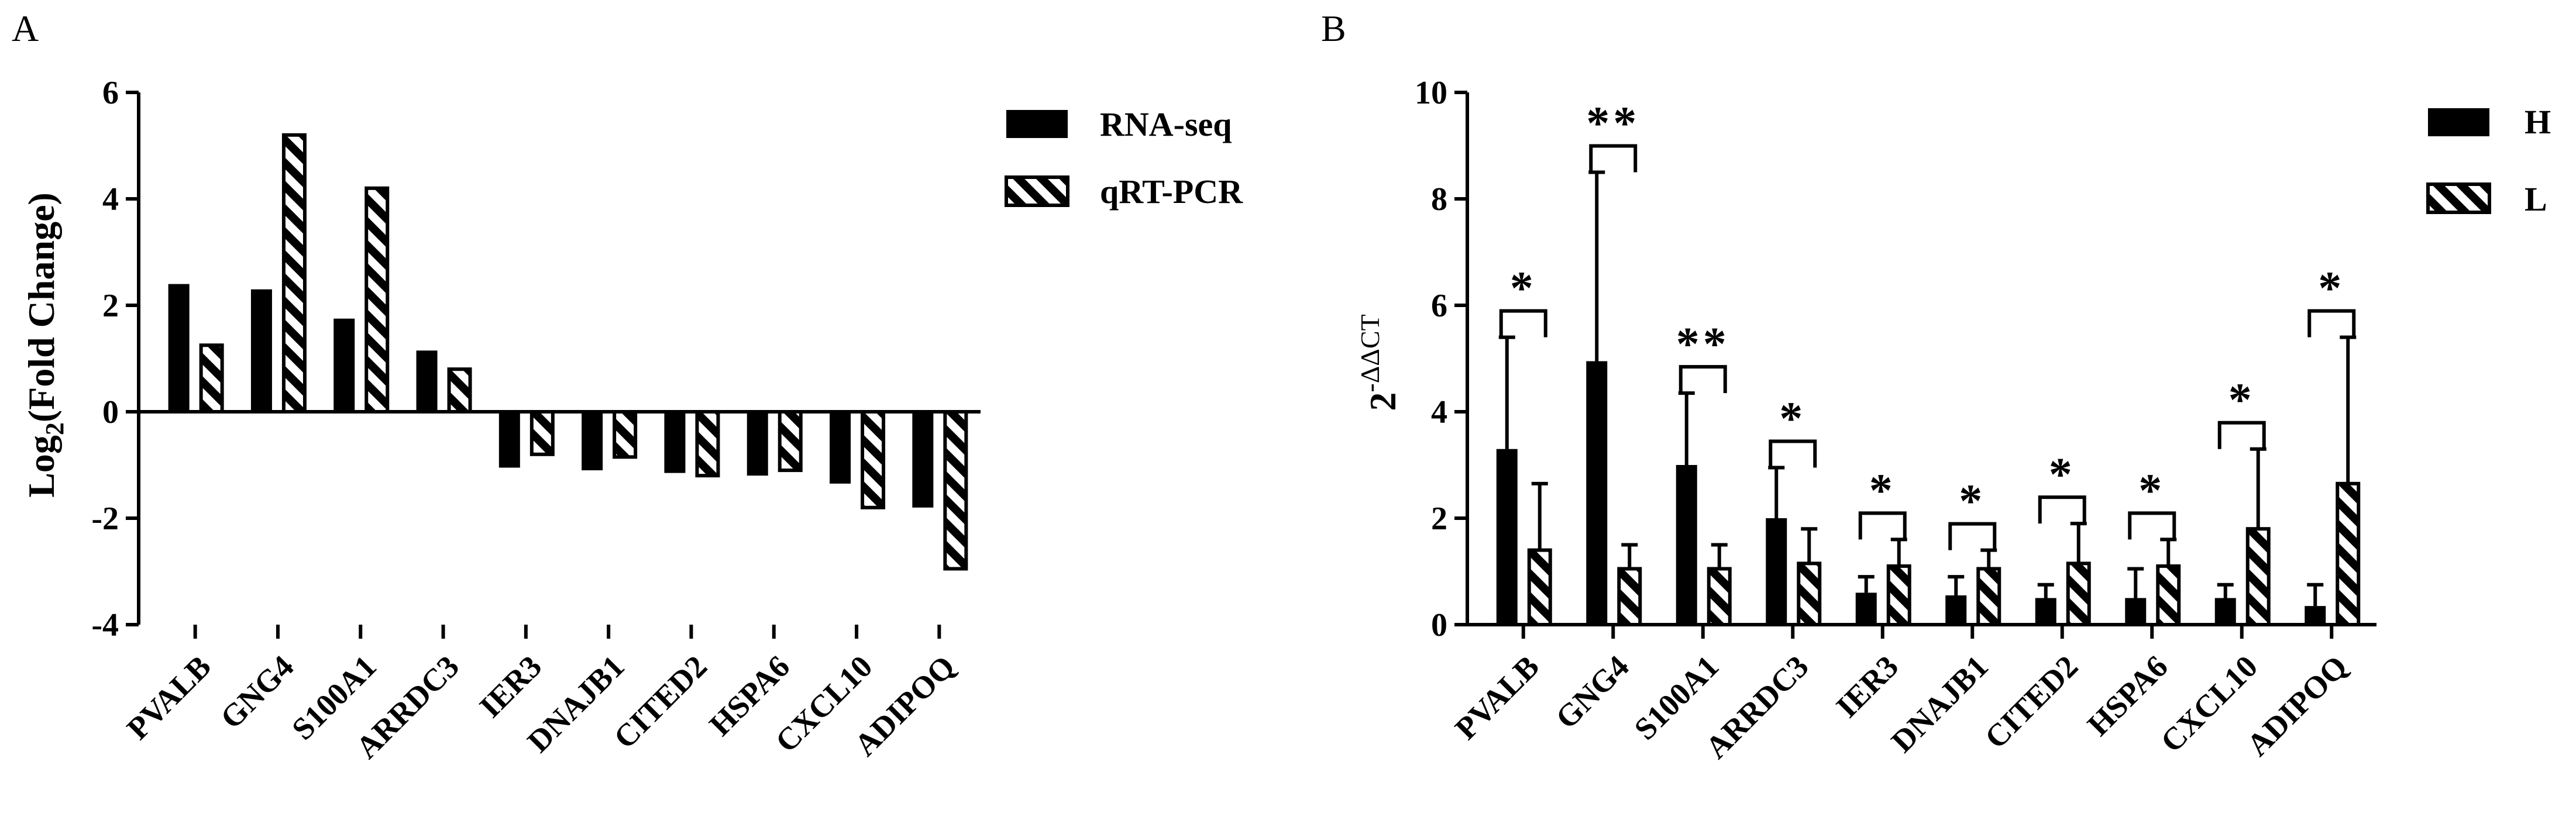  Describe the element at coordinates (2063, 475) in the screenshot. I see `significance-mark-cited2: *` at that location.